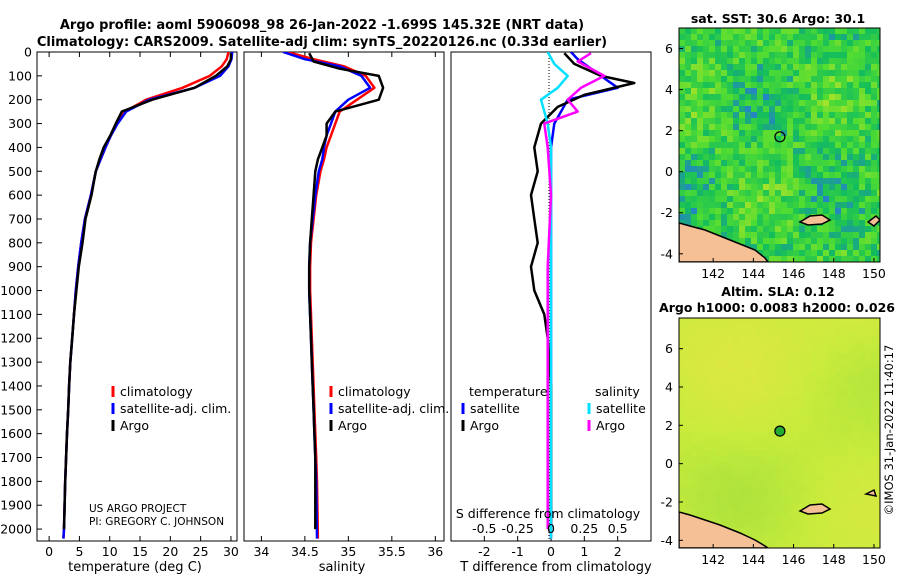  Describe the element at coordinates (79, 551) in the screenshot. I see `x-tick-label: 5` at that location.